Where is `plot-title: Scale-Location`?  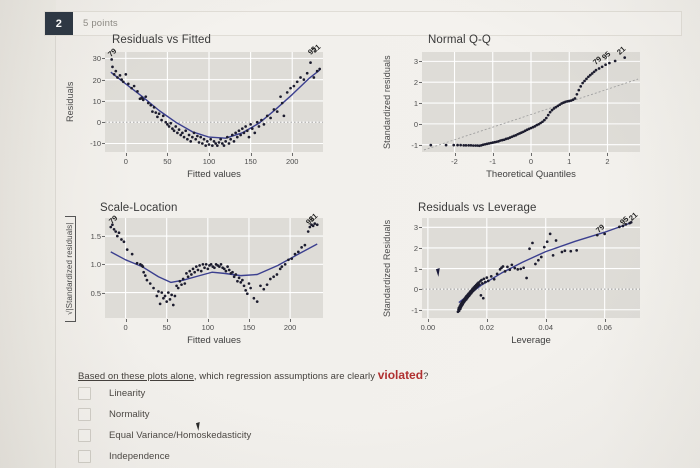
plot-title: Scale-Location is located at coordinates (139, 208).